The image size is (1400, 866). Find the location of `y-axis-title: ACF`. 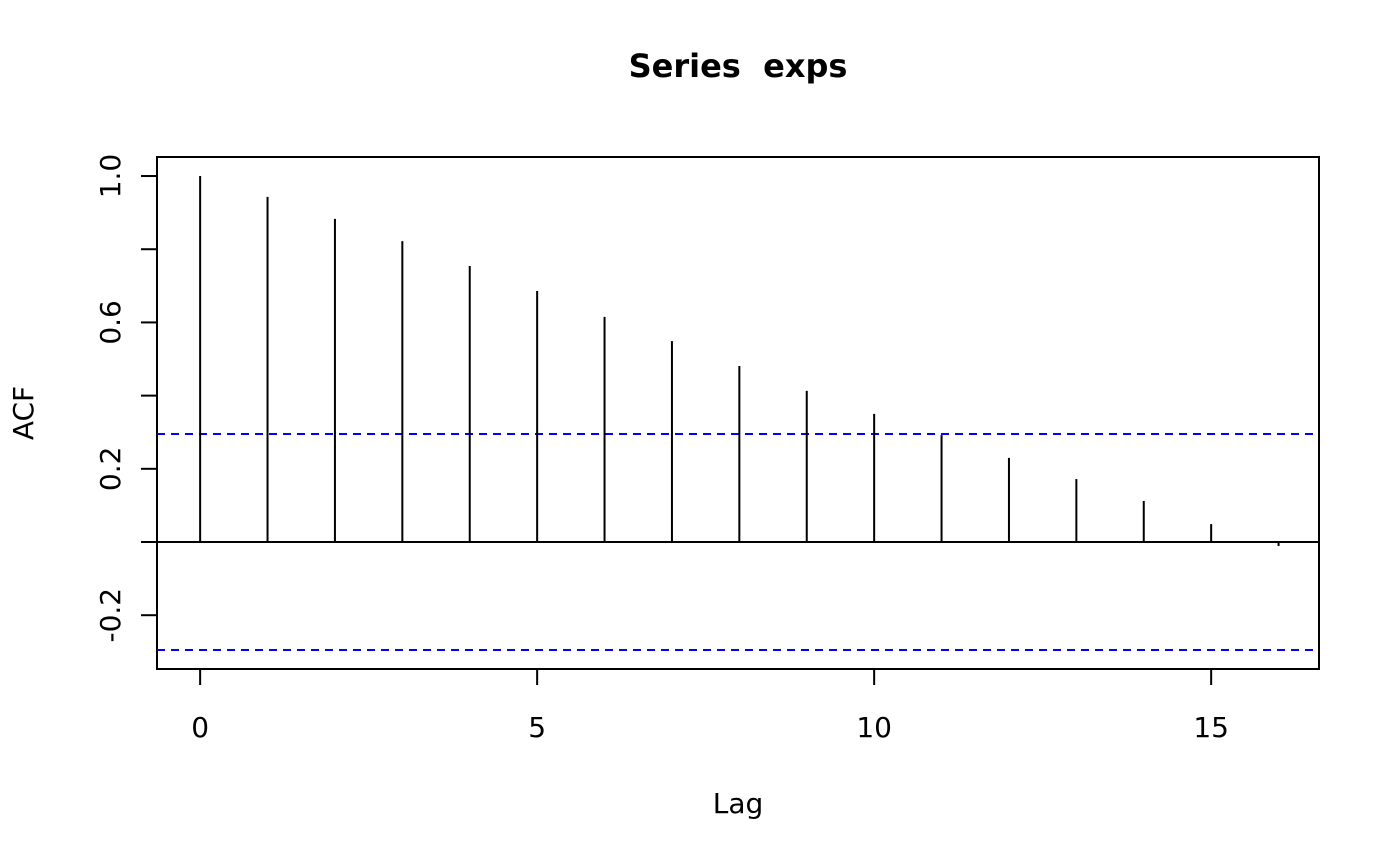

y-axis-title: ACF is located at coordinates (23, 413).